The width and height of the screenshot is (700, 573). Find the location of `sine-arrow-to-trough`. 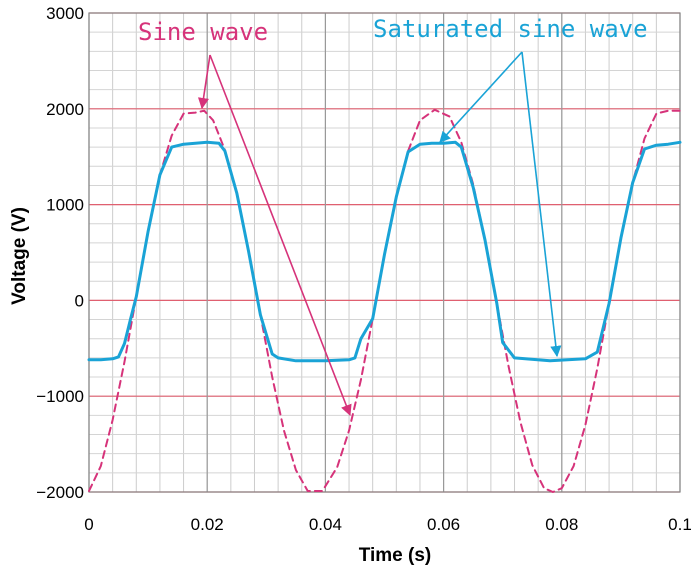

sine-arrow-to-trough is located at coordinates (280, 235).